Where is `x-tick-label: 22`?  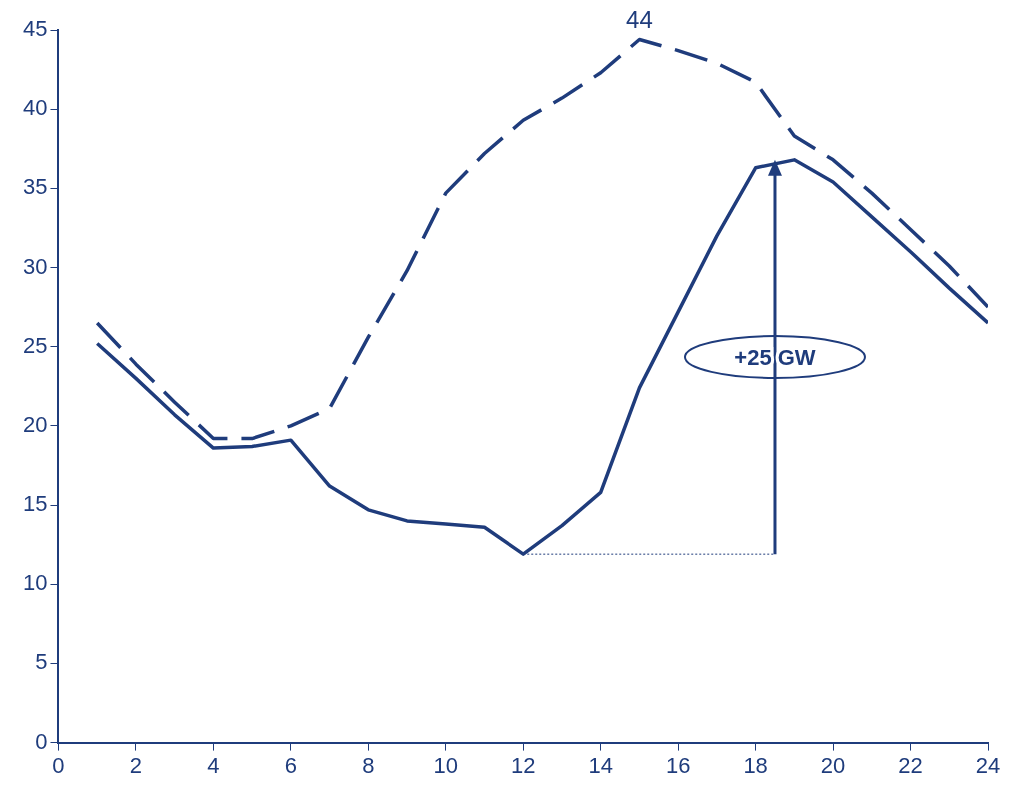
x-tick-label: 22 is located at coordinates (910, 765).